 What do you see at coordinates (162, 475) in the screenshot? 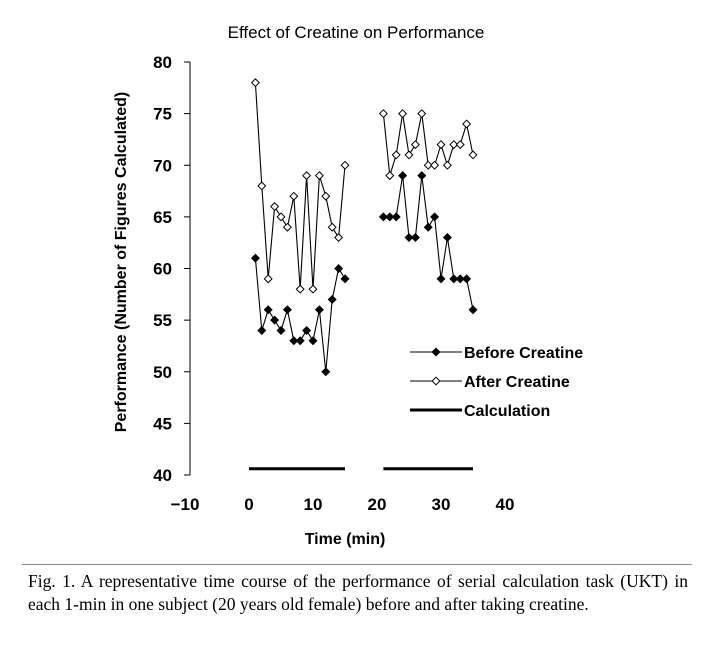
I see `y-tick-label: 40` at bounding box center [162, 475].